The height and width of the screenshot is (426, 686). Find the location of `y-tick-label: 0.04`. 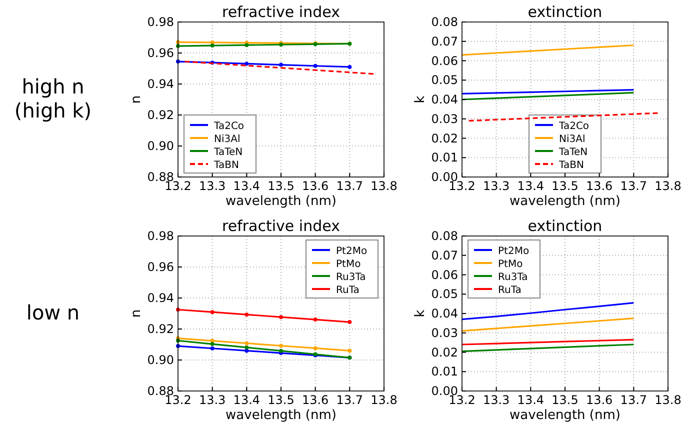

y-tick-label: 0.04 is located at coordinates (444, 99).